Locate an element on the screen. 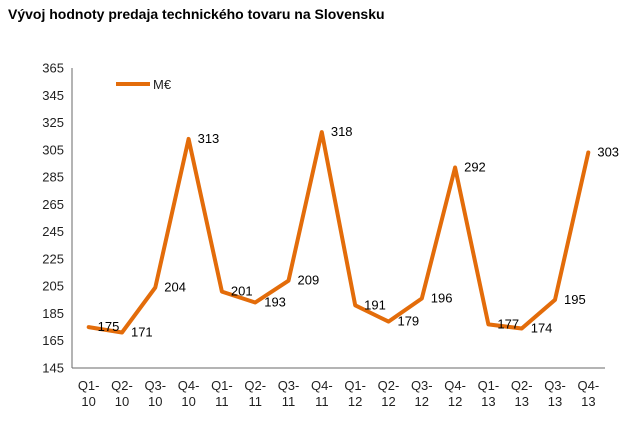  data-label: 175 is located at coordinates (109, 326).